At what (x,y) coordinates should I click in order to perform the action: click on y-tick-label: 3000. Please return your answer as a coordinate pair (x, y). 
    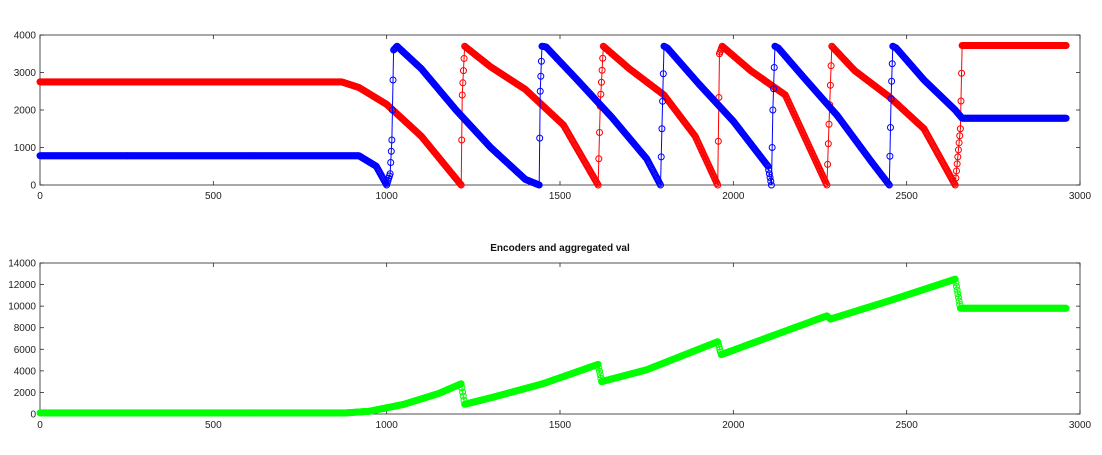
    Looking at the image, I should click on (25, 73).